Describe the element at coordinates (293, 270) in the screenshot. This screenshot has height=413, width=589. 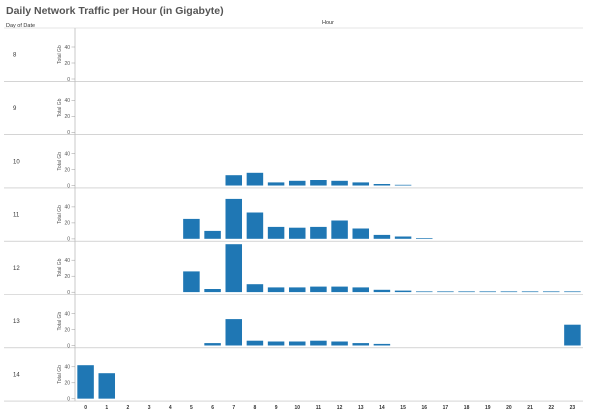
I see `panel-day-12: 12 Total Gb 0 20 40` at that location.